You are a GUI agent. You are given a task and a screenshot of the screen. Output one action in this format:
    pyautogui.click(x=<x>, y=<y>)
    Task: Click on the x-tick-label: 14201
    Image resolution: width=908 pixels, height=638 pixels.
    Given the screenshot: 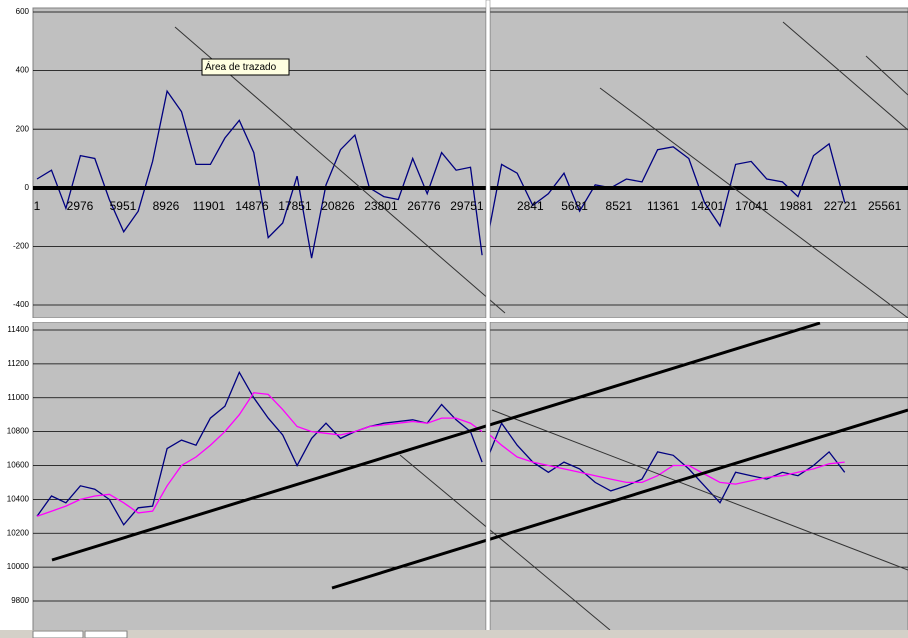 What is the action you would take?
    pyautogui.click(x=708, y=206)
    